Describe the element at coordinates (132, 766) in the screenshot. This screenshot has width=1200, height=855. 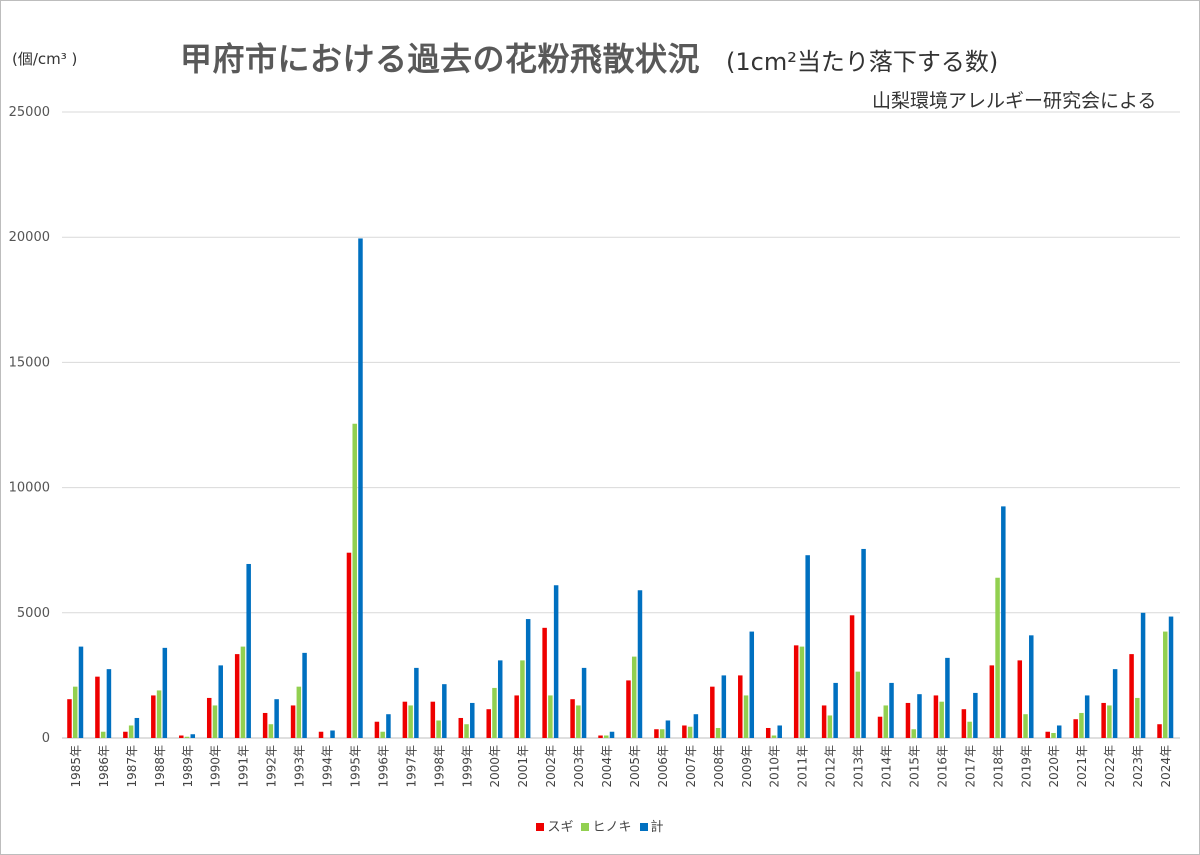
I see `x-tick-label: 1987年` at that location.